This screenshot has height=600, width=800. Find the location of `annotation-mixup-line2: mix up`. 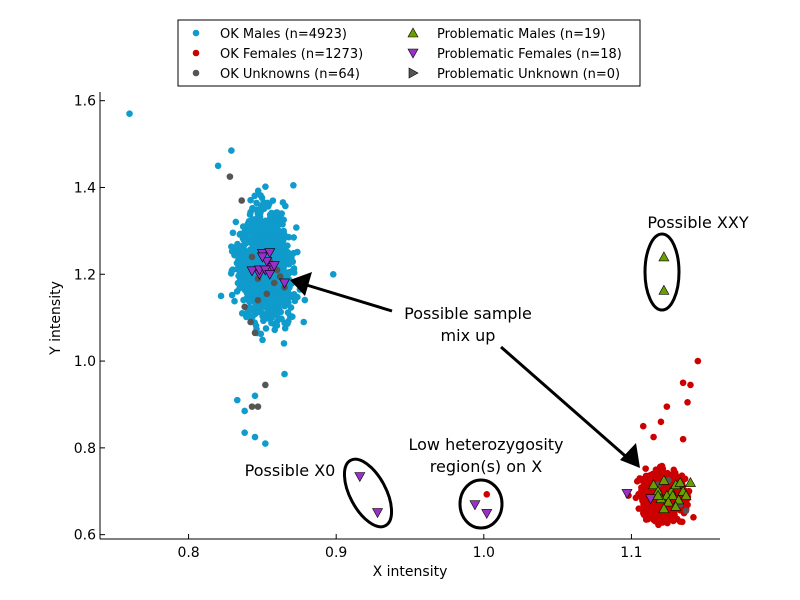

annotation-mixup-line2: mix up is located at coordinates (468, 335).